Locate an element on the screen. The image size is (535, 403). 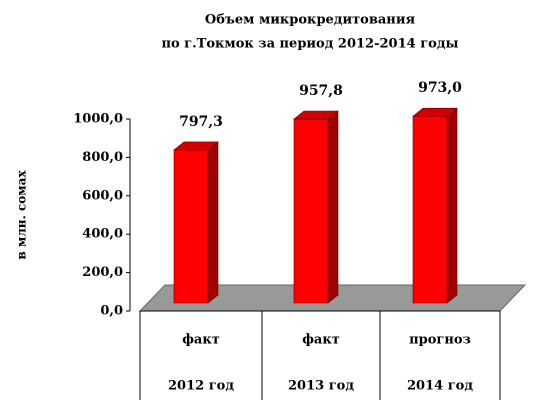
chart-title: Объем микрокредитования is located at coordinates (310, 20).